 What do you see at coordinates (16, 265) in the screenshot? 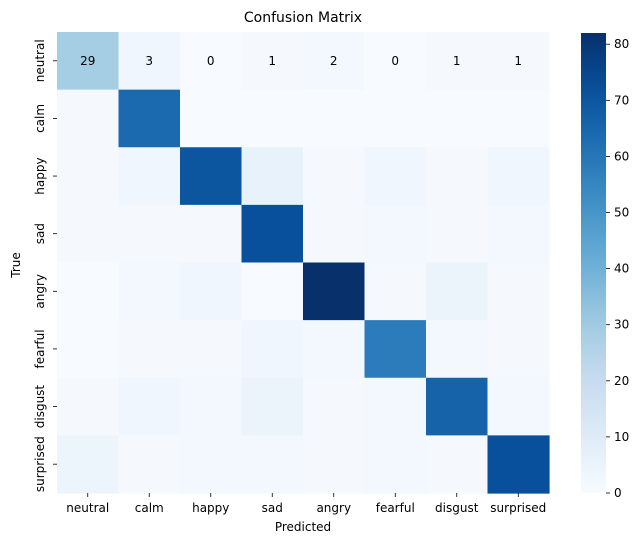
I see `y-axis-label: True` at bounding box center [16, 265].